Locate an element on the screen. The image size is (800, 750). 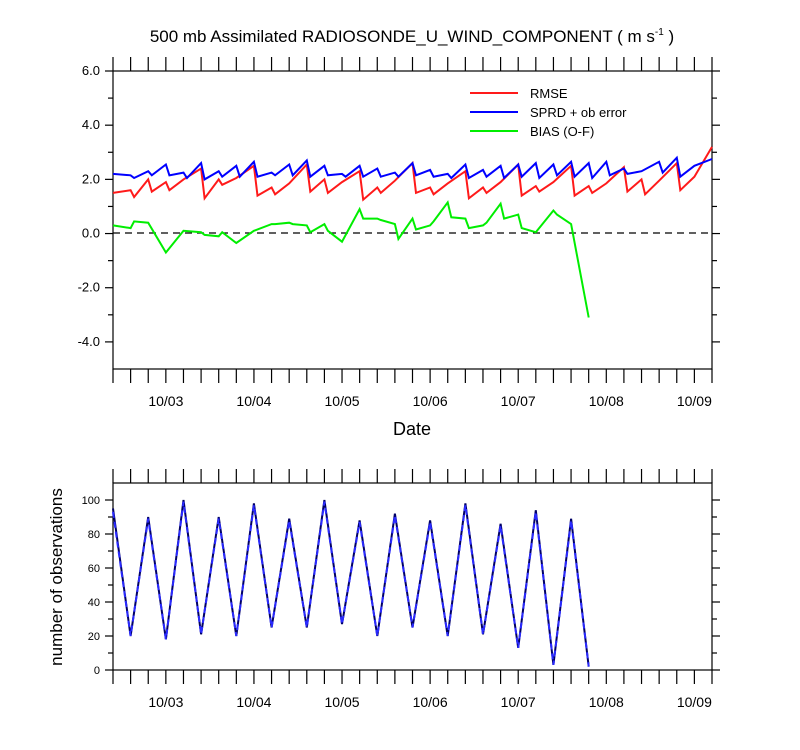
bottom-y-tick-label: 0 is located at coordinates (97, 671).